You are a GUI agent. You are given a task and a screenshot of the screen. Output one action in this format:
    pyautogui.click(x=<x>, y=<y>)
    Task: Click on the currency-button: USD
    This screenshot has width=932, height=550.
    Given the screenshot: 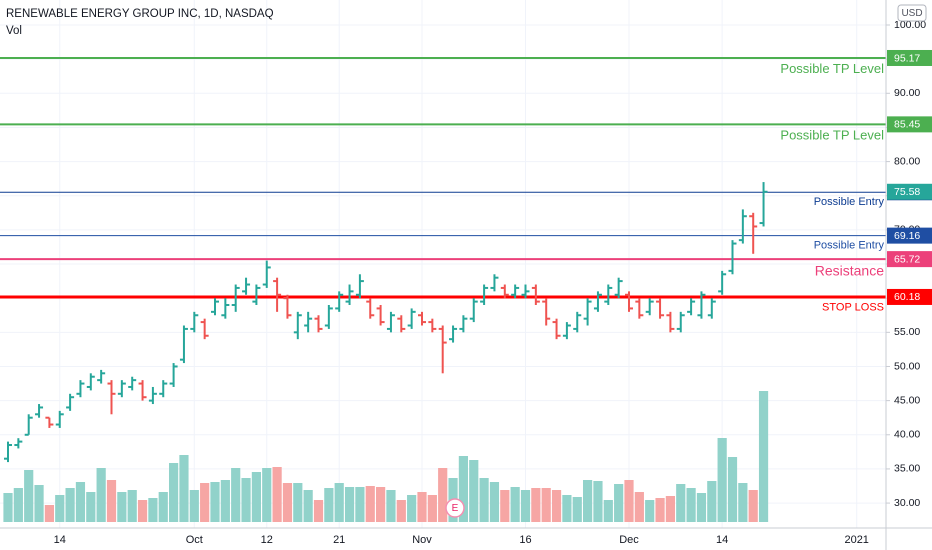 What is the action you would take?
    pyautogui.click(x=912, y=13)
    